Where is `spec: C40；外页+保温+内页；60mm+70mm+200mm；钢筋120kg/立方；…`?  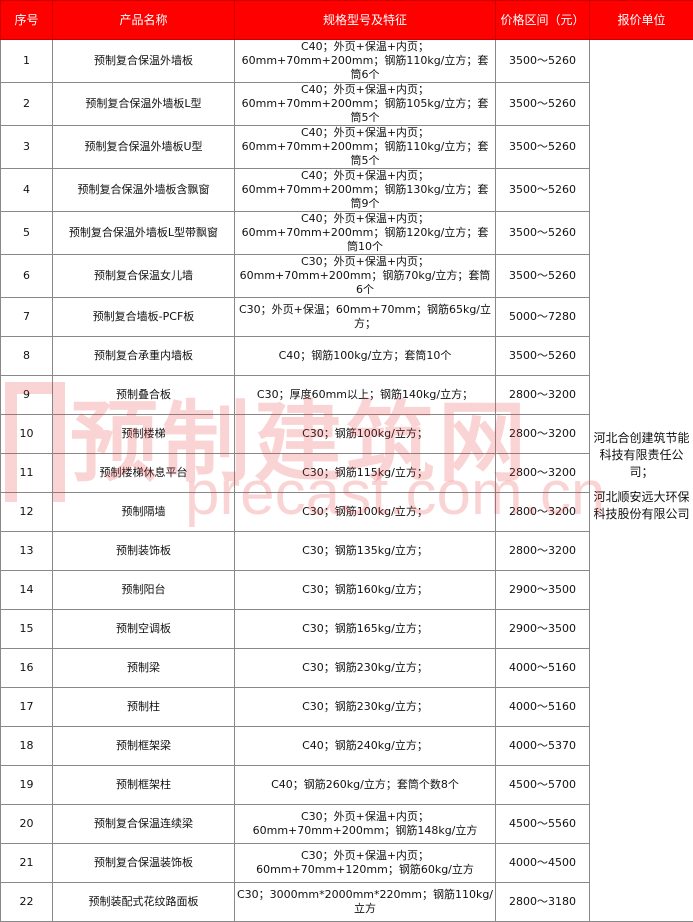 spec: C40；外页+保温+内页；60mm+70mm+200mm；钢筋120kg/立方；… is located at coordinates (365, 233).